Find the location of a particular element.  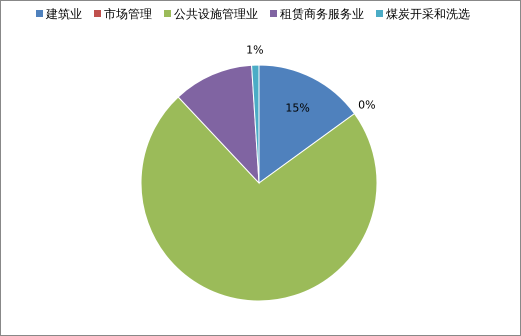

data-label: 1% is located at coordinates (255, 50).